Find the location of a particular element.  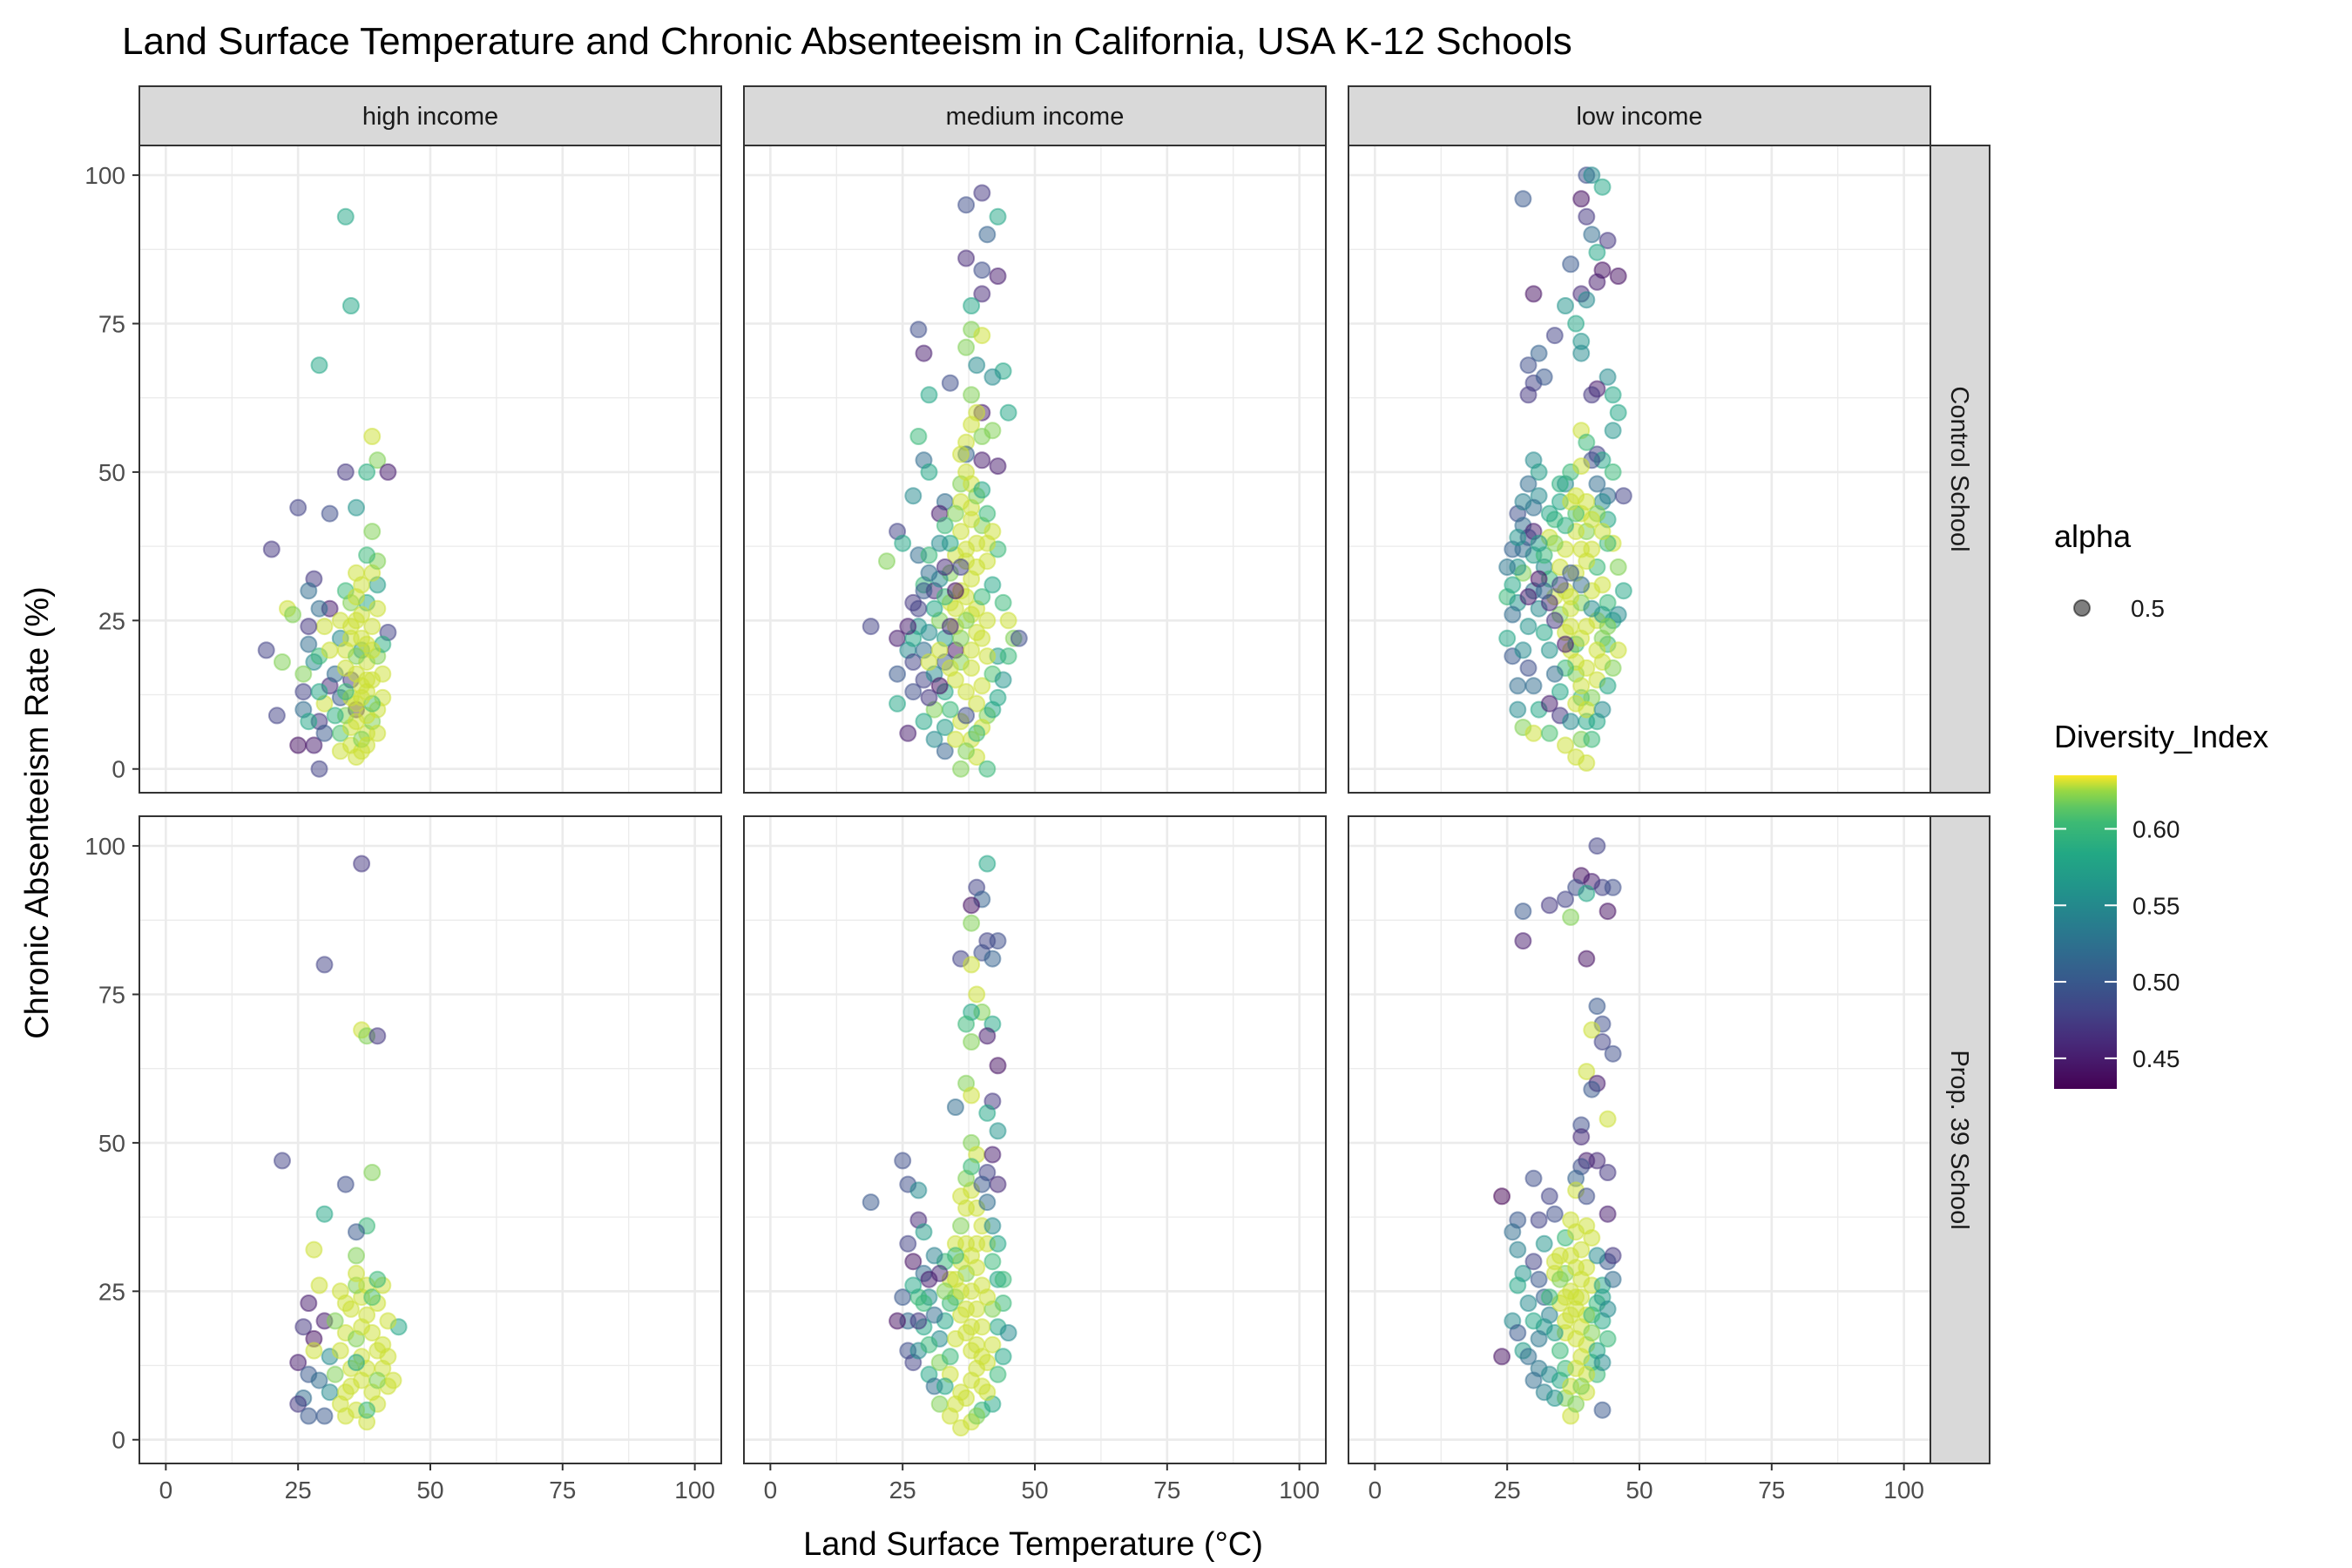

row-strip: Prop. 39 School is located at coordinates (1960, 1139).